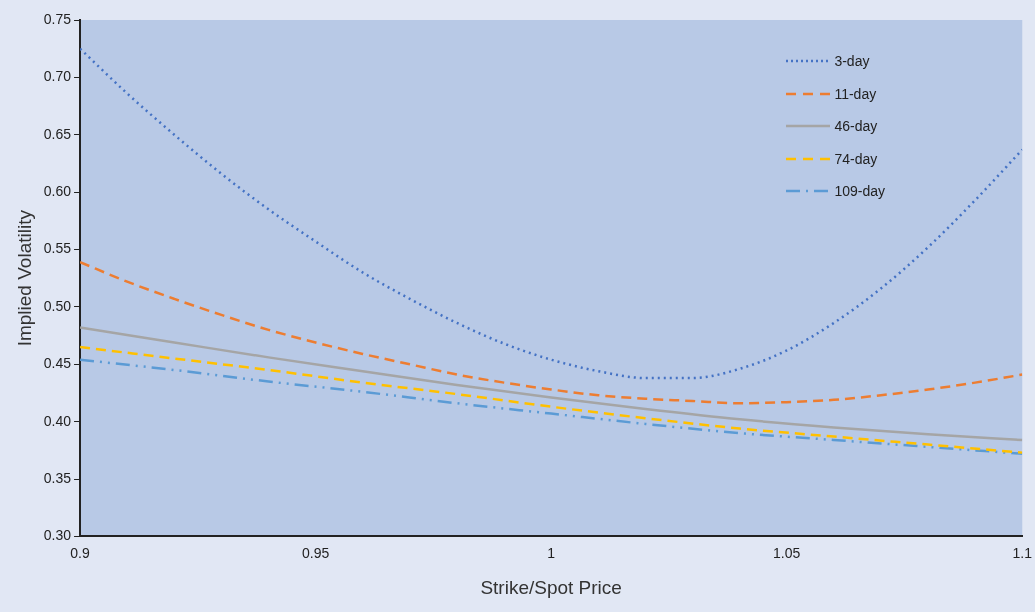 This screenshot has width=1035, height=612. Describe the element at coordinates (57, 248) in the screenshot. I see `y-tick-label: 0.55` at that location.